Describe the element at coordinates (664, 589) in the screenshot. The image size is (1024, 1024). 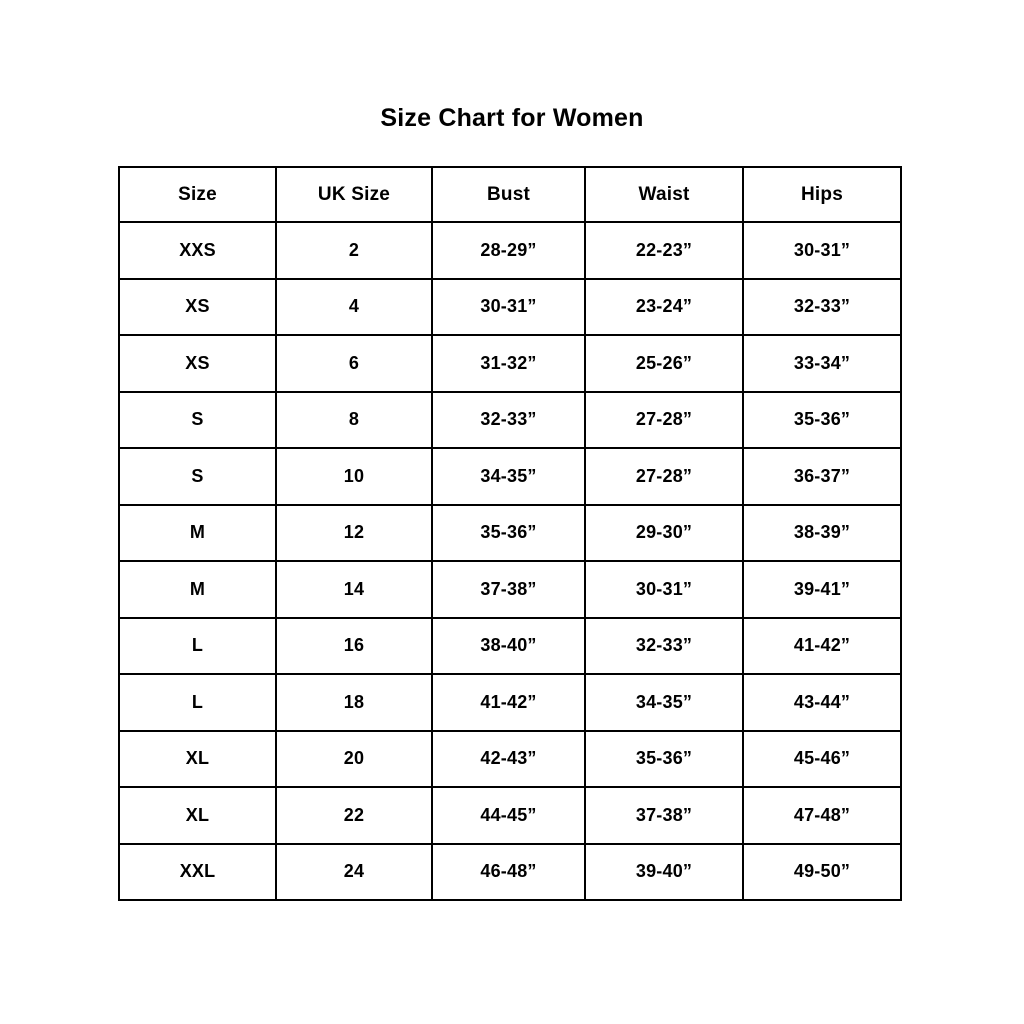
I see `cell-waist: 30-31”` at that location.